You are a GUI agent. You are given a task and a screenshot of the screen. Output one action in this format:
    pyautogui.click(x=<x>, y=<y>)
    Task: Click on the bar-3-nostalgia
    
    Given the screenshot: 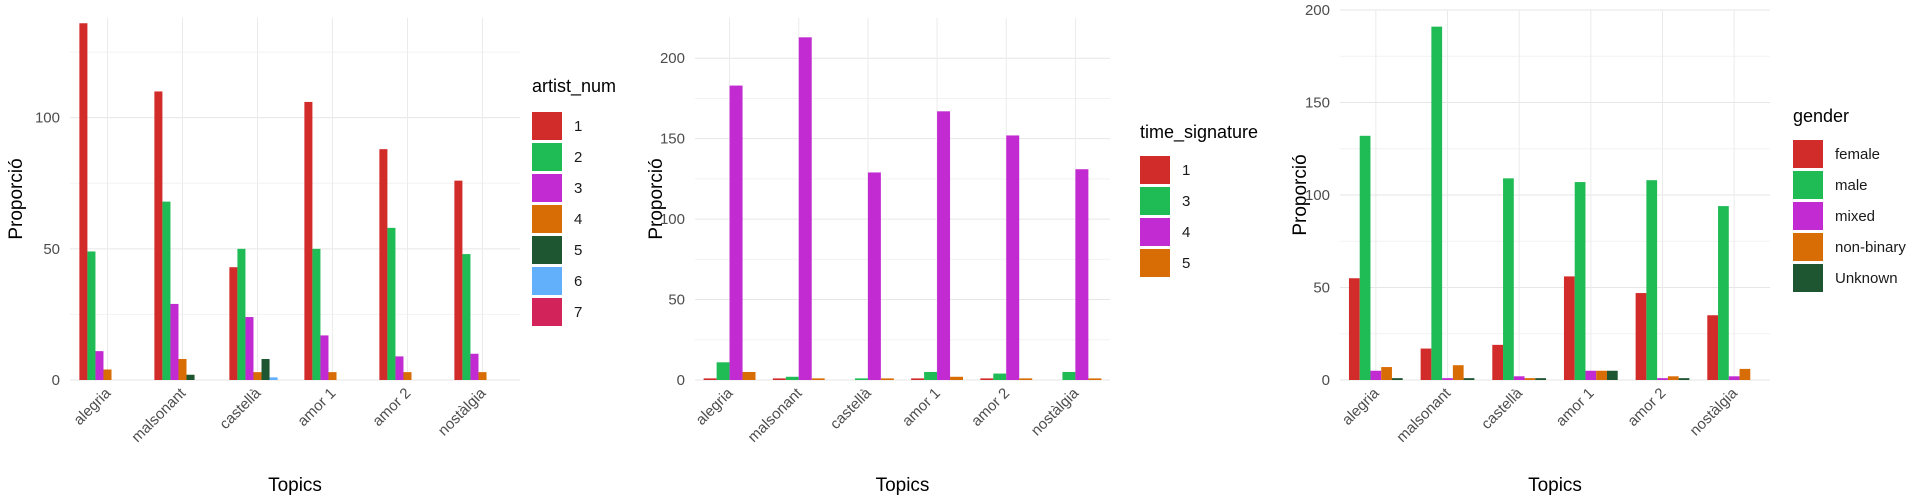 What is the action you would take?
    pyautogui.click(x=1069, y=375)
    